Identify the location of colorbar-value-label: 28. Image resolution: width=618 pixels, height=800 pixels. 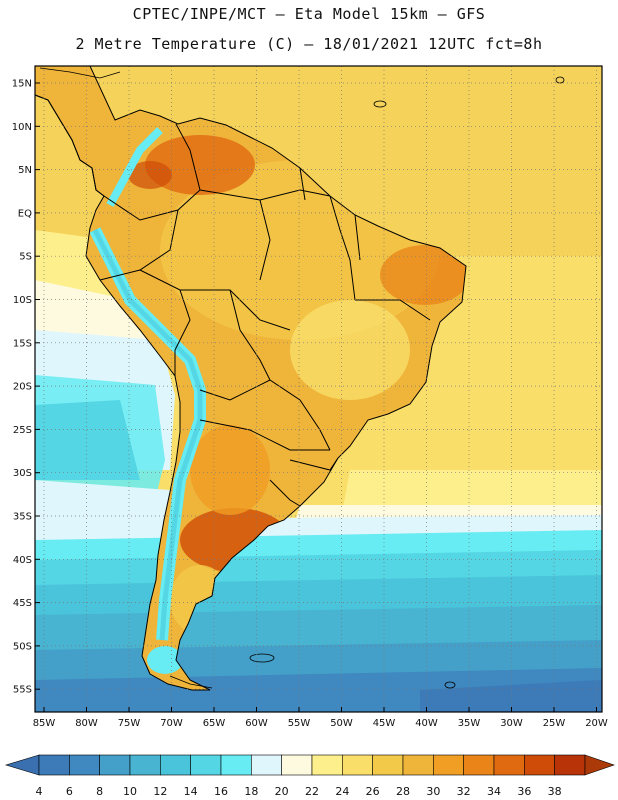
(403, 791).